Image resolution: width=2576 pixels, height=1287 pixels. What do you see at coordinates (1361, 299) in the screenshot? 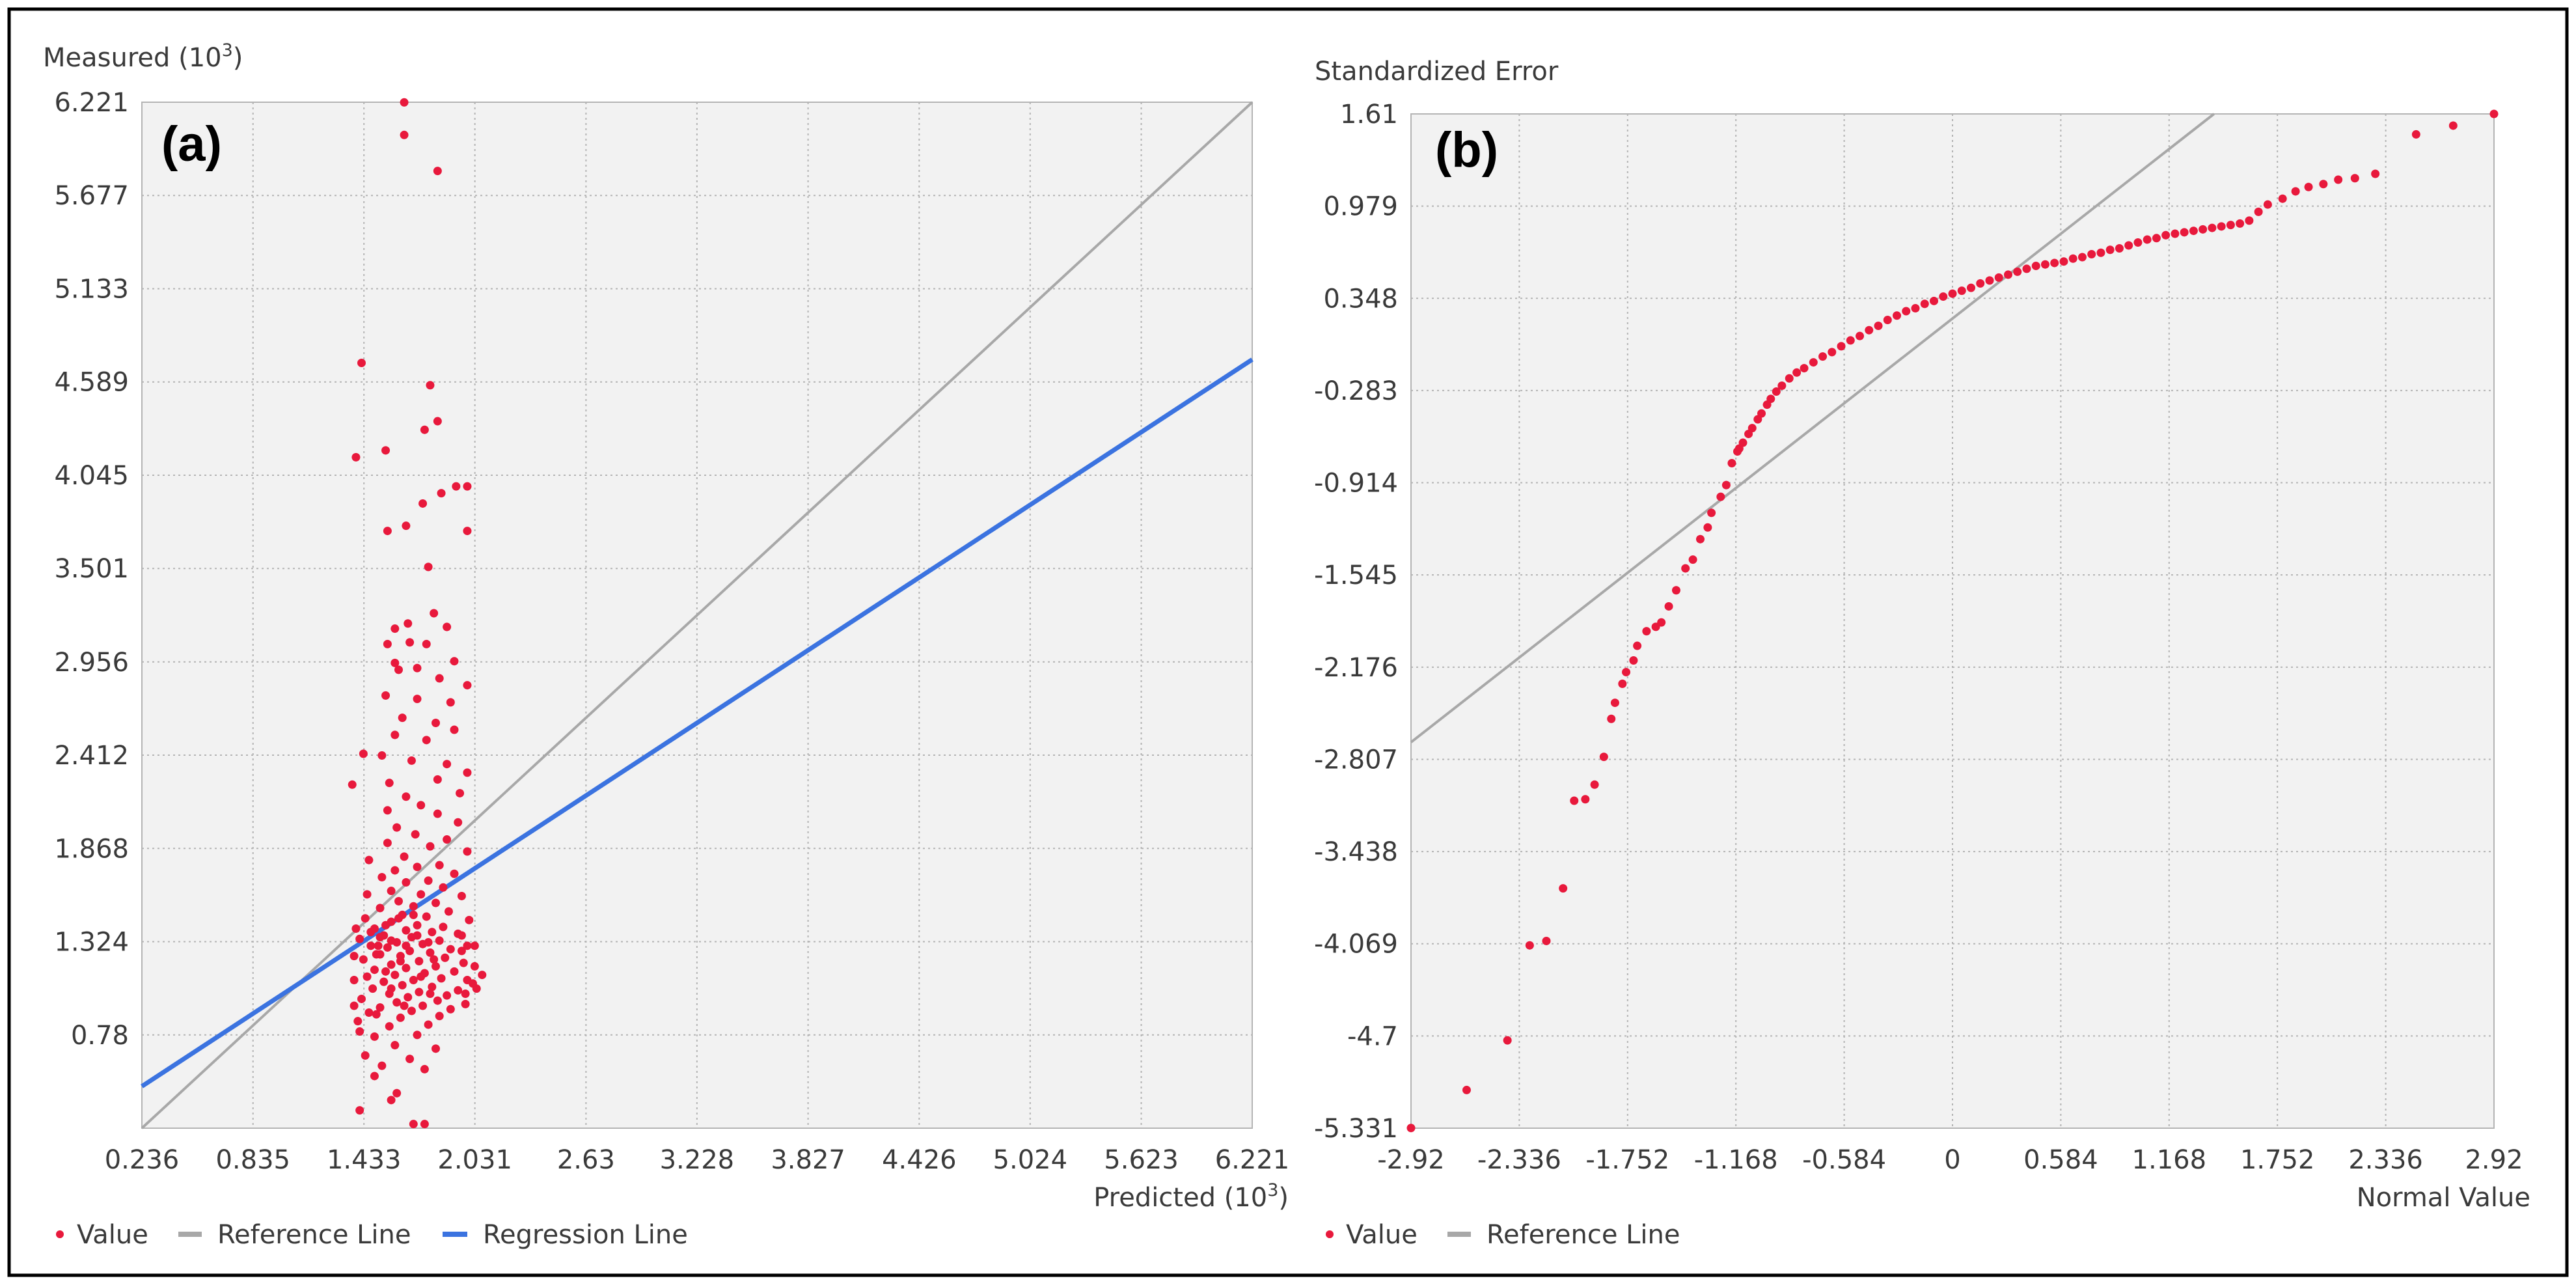
I see `y-tick-label: 0.348` at bounding box center [1361, 299].